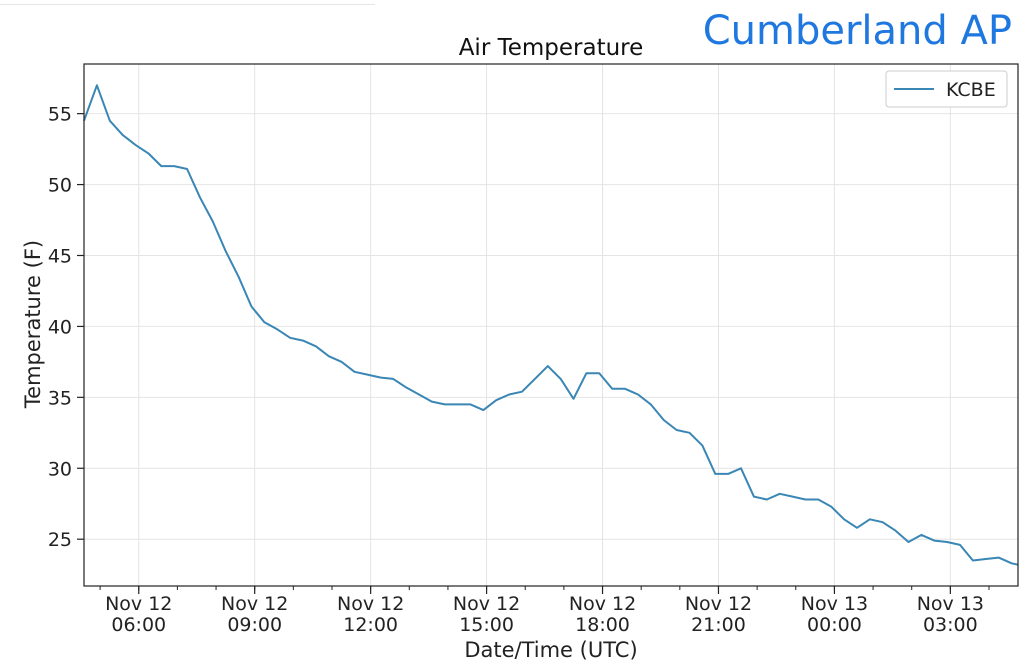 The image size is (1024, 672). What do you see at coordinates (60, 256) in the screenshot?
I see `y-tick-label: 45` at bounding box center [60, 256].